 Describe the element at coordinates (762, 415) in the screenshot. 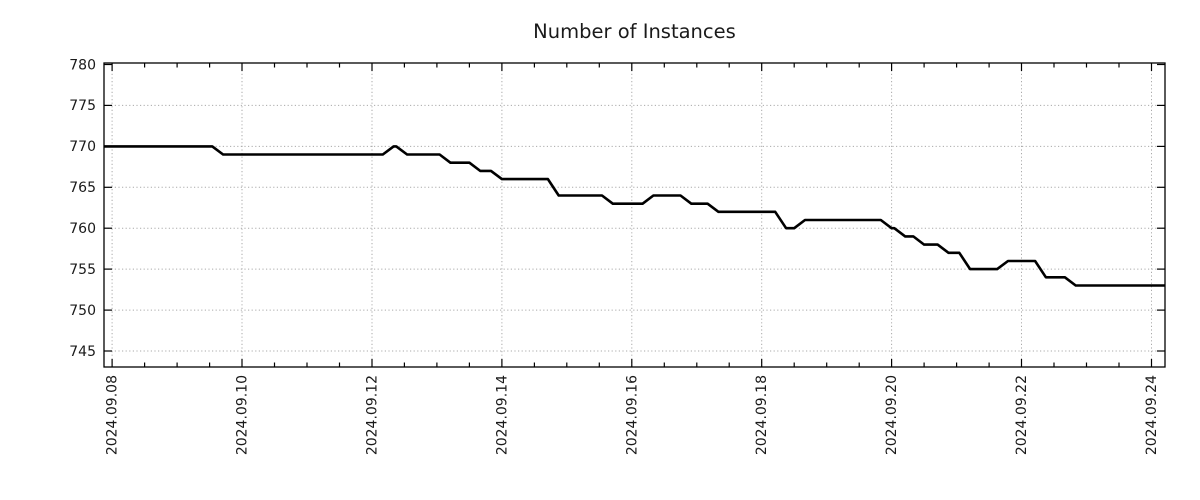

I see `x-tick-label: 2024.09.18` at that location.